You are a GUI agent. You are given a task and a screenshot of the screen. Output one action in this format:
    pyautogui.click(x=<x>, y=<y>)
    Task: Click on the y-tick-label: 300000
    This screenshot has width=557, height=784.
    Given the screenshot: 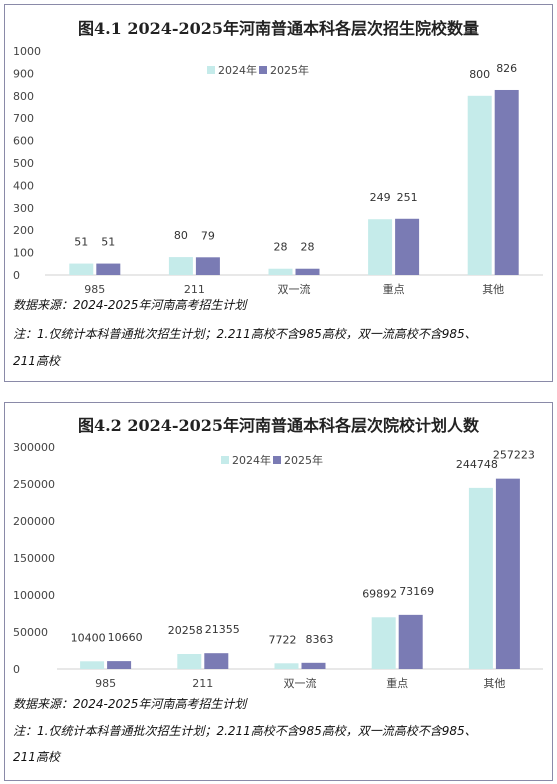 What is the action you would take?
    pyautogui.click(x=34, y=447)
    